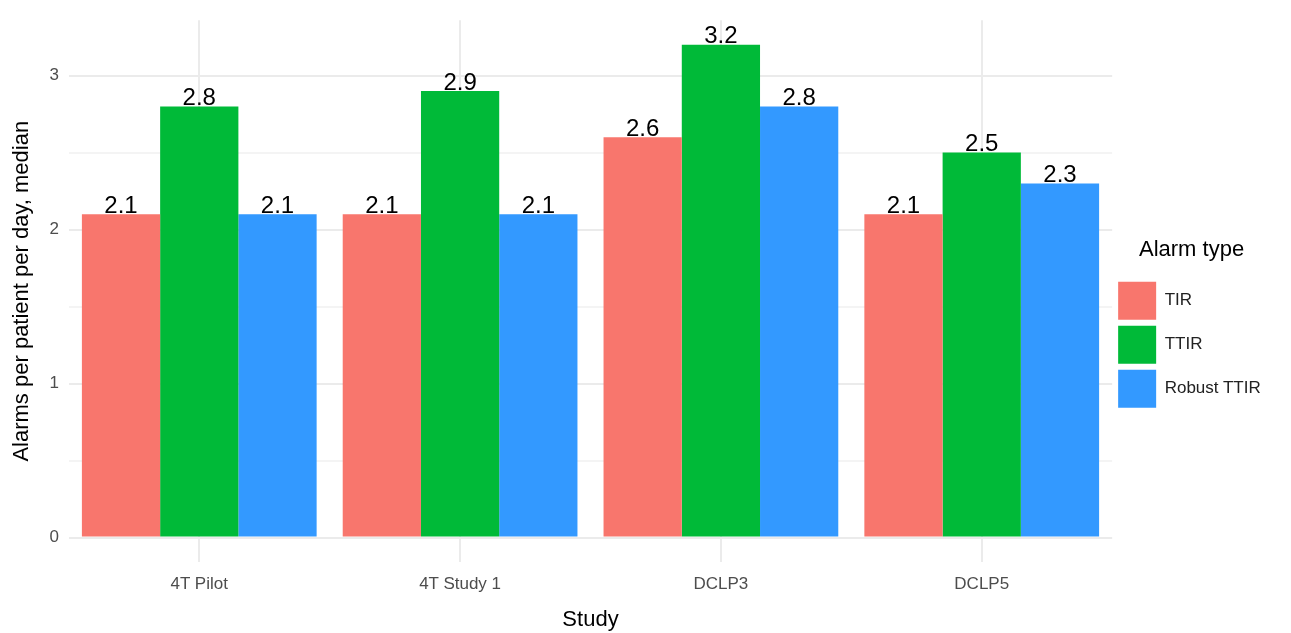 This screenshot has width=1291, height=633. What do you see at coordinates (199, 584) in the screenshot?
I see `x-tick-label: 4T Pilot` at bounding box center [199, 584].